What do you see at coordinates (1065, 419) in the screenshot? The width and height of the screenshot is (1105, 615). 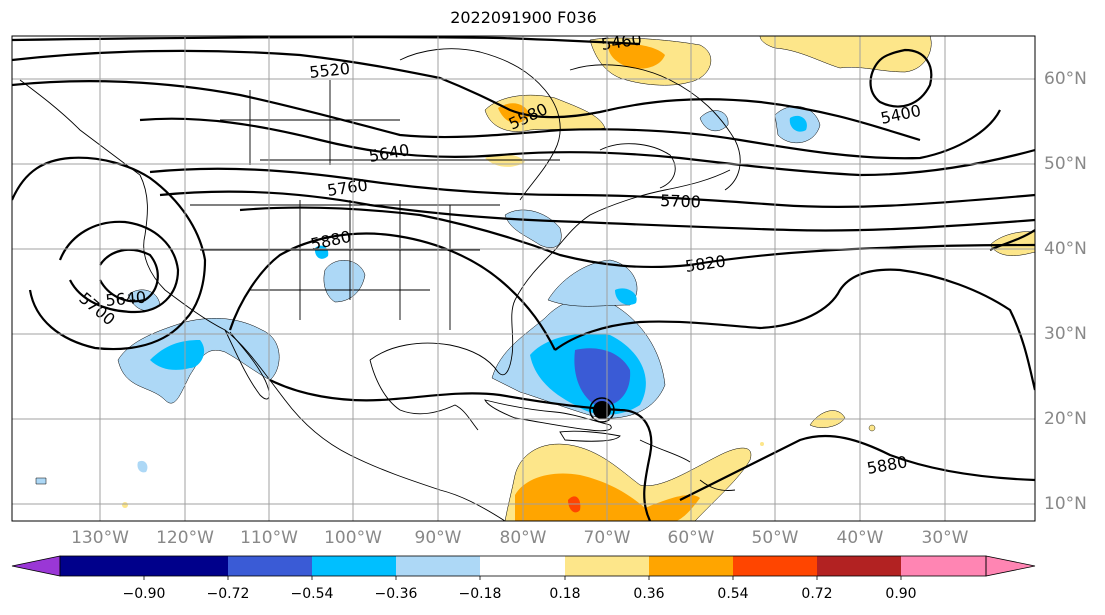 I see `lat-tick-label: 20°N` at bounding box center [1065, 419].